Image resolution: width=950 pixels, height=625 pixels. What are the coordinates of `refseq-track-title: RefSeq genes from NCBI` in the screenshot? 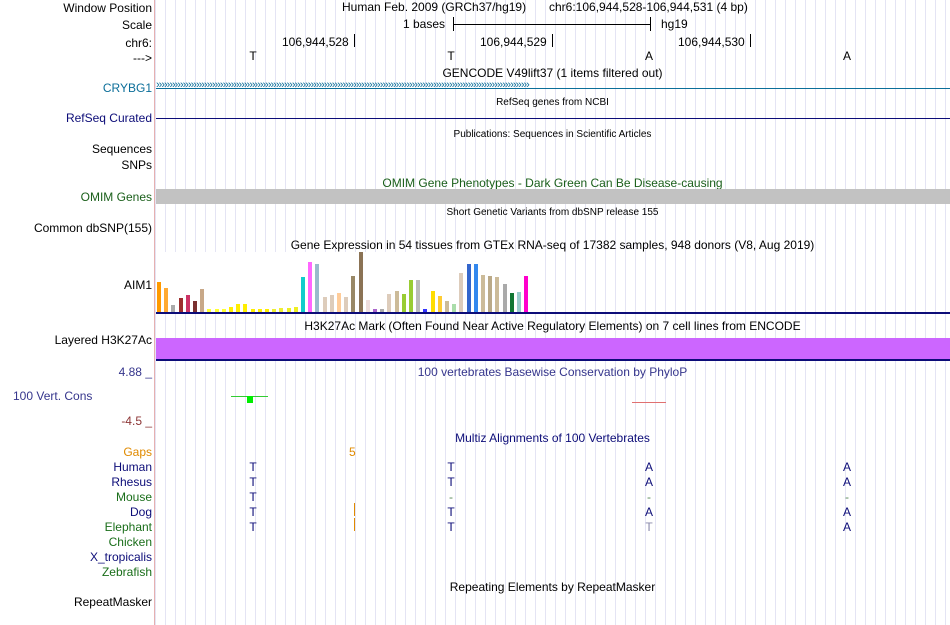 It's located at (552, 102).